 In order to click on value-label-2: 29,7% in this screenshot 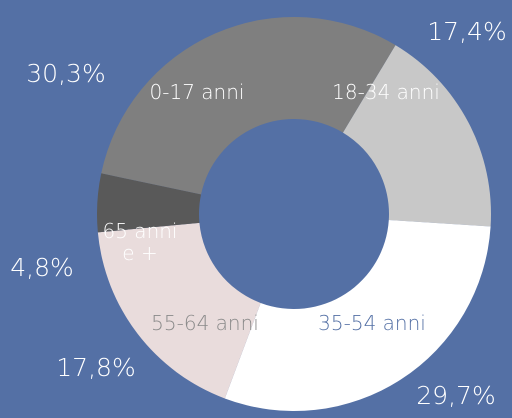, I will do `click(455, 395)`.